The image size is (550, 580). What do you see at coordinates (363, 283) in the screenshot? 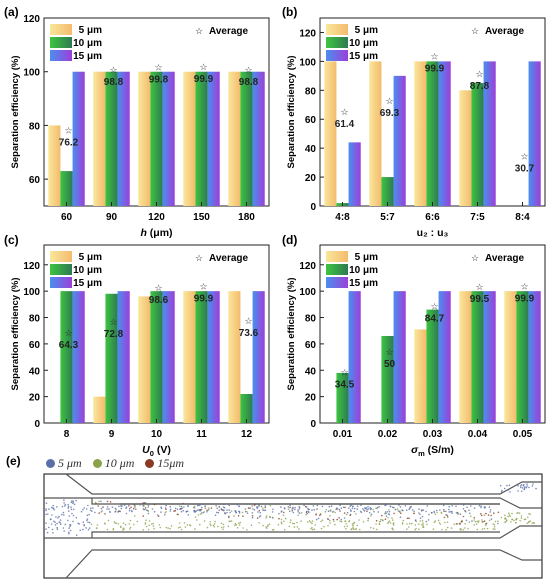
I see `legend-label-s15: 15 μm` at bounding box center [363, 283].